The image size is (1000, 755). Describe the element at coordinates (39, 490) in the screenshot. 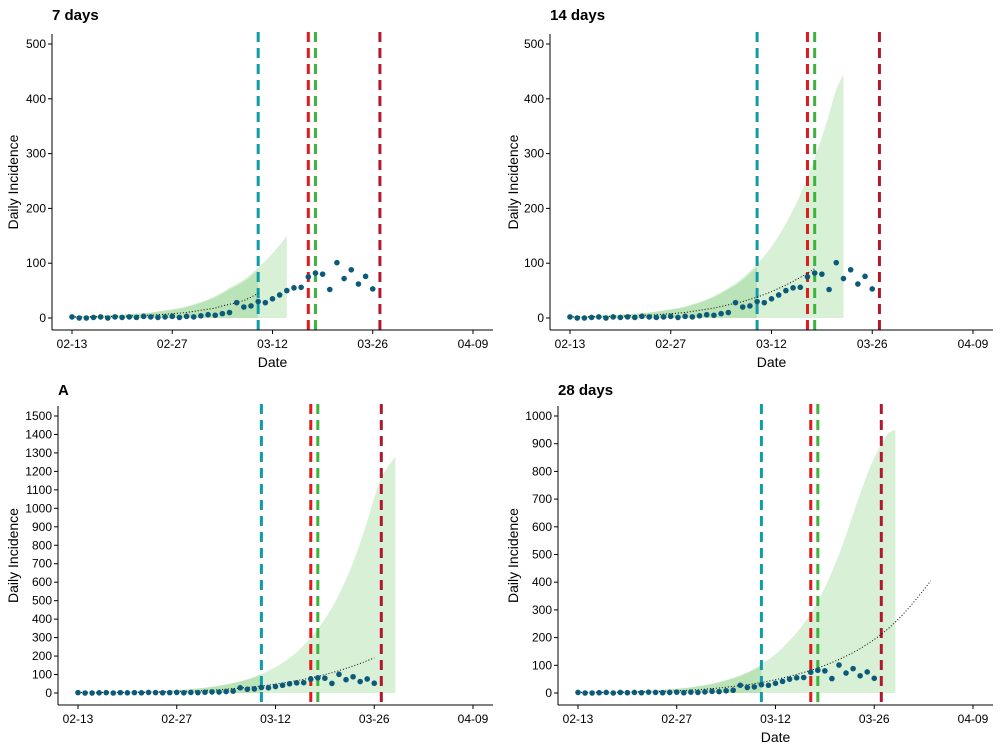

I see `y-tick-label: 1100` at that location.